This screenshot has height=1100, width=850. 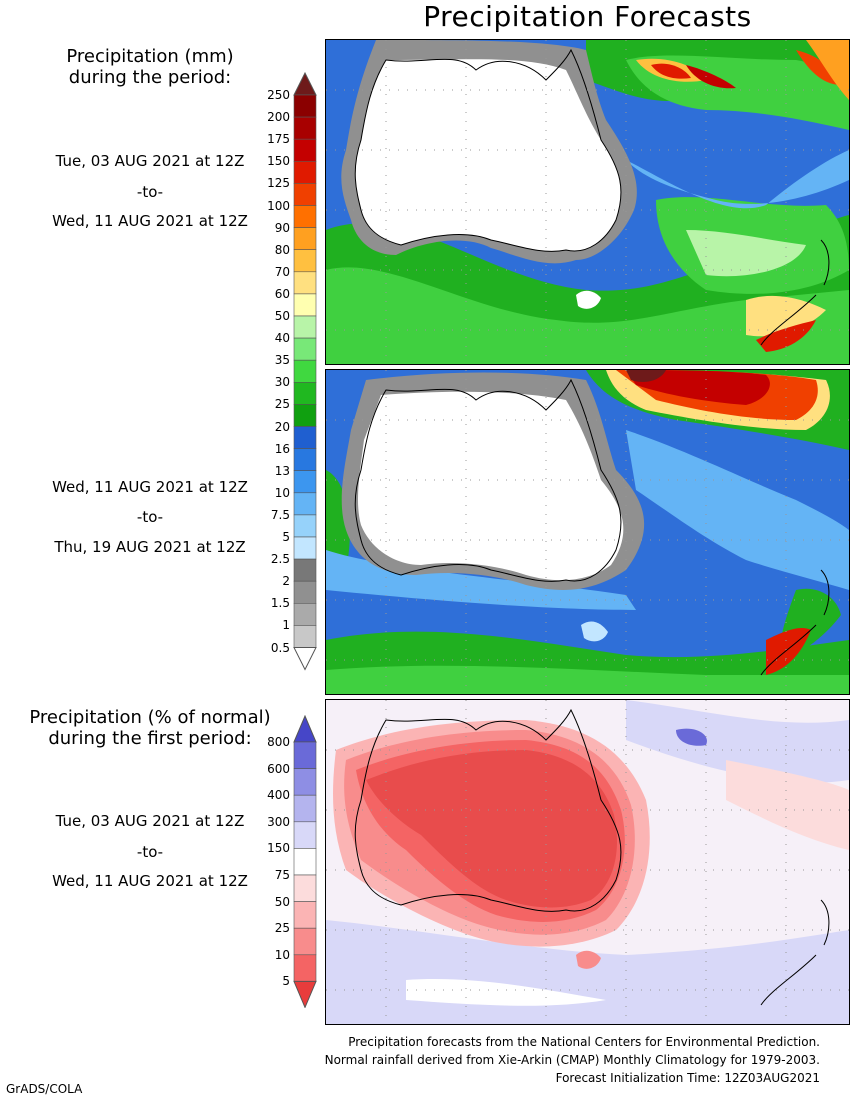 What do you see at coordinates (282, 404) in the screenshot?
I see `mm-colorbar-tick-label: 25` at bounding box center [282, 404].